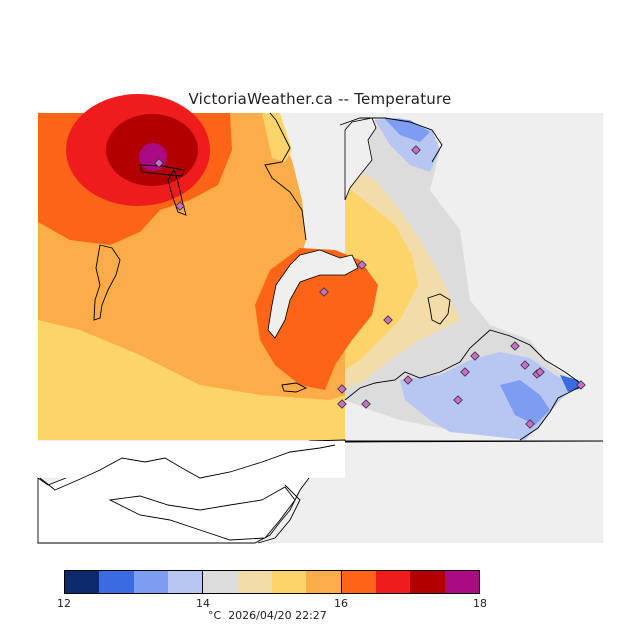  Describe the element at coordinates (153, 157) in the screenshot. I see `band-hot-core` at that location.